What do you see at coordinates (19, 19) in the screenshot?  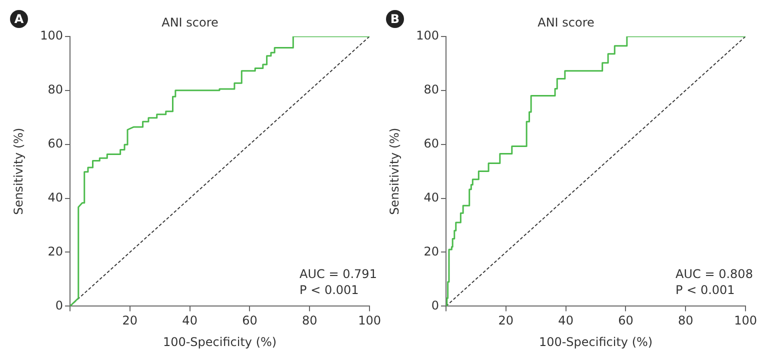 I see `text: A` at bounding box center [19, 19].